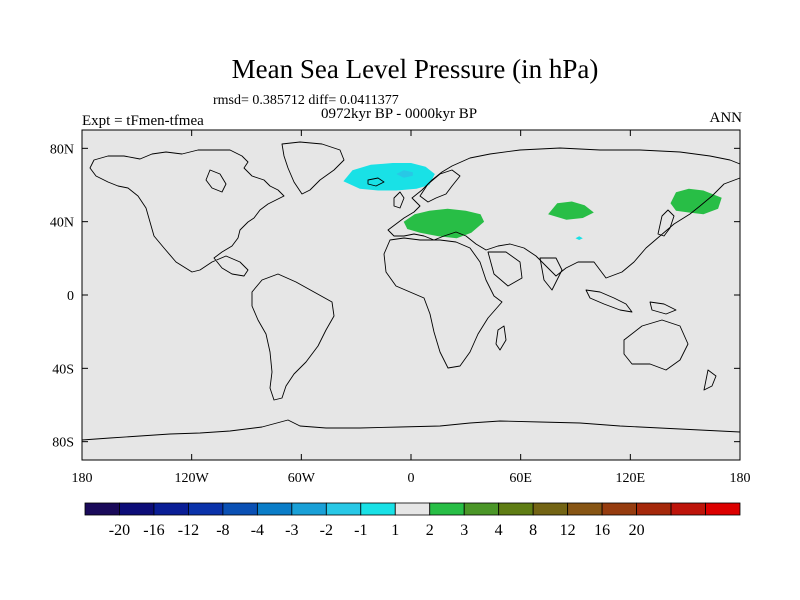 This screenshot has height=600, width=800. Describe the element at coordinates (579, 238) in the screenshot. I see `anomaly-central-asia-small` at that location.